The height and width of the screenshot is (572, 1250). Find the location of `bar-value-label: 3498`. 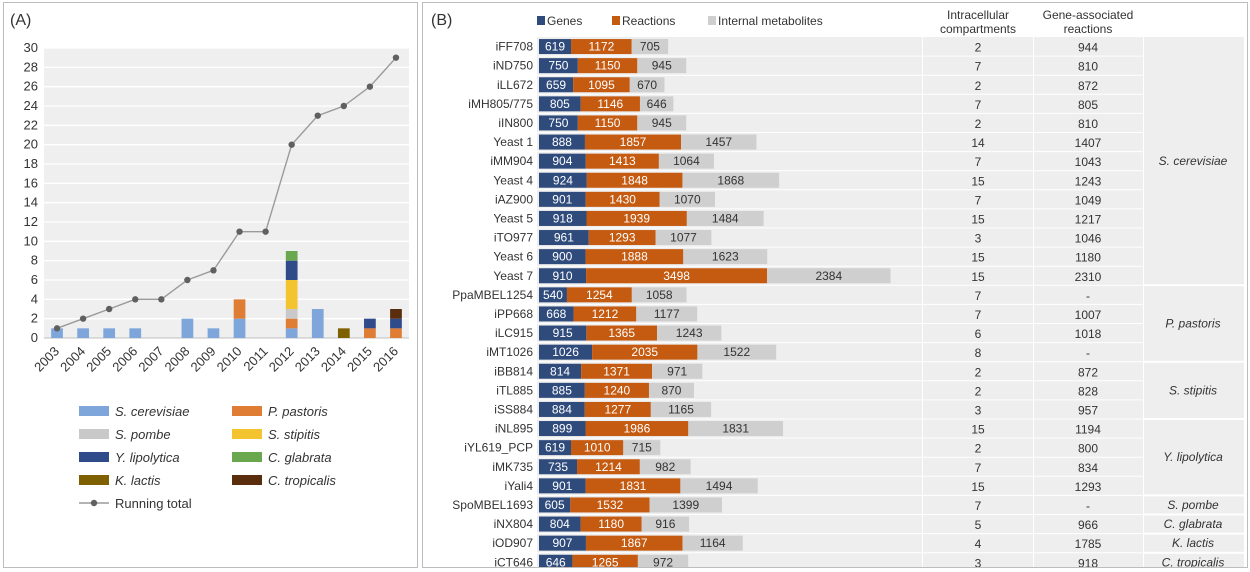

bar-value-label: 3498 is located at coordinates (676, 276).